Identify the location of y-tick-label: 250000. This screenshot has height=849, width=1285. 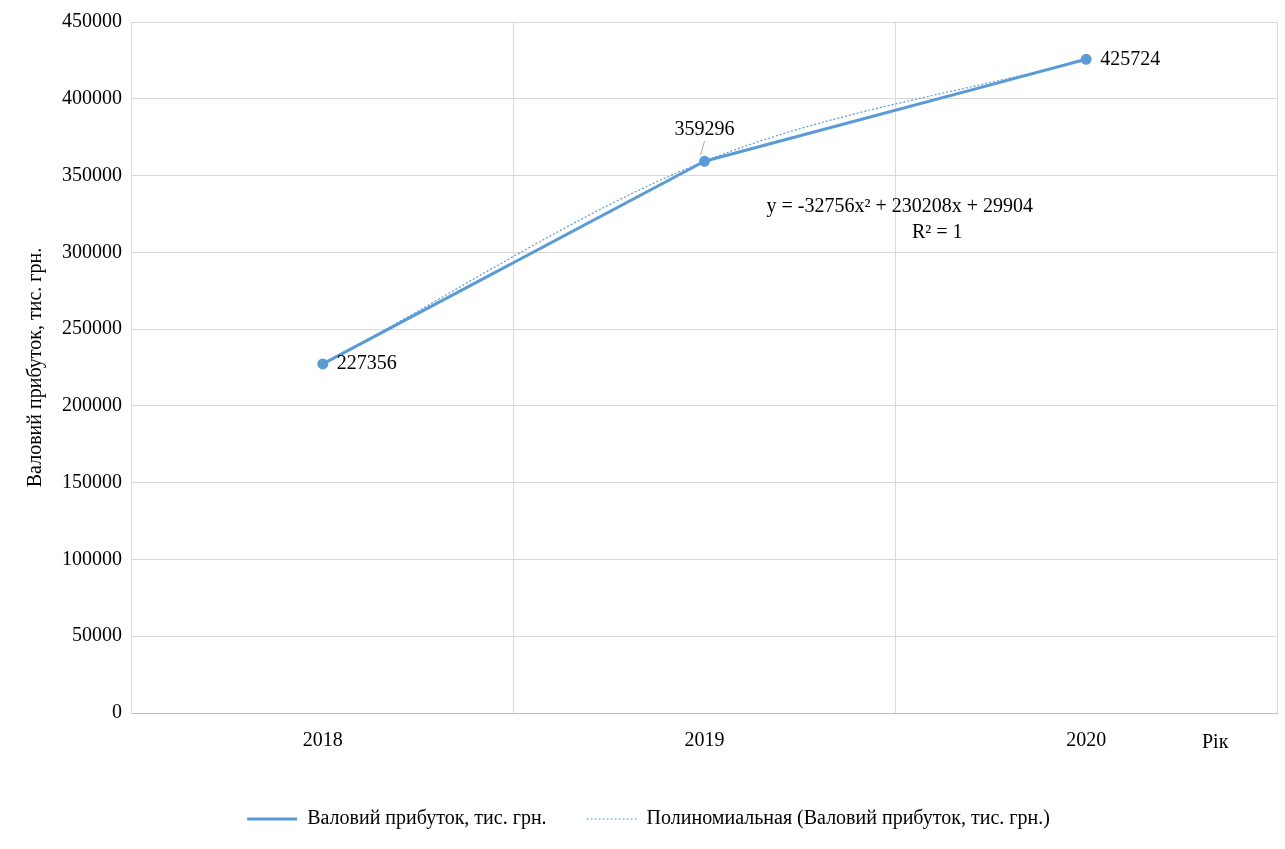
(92, 327).